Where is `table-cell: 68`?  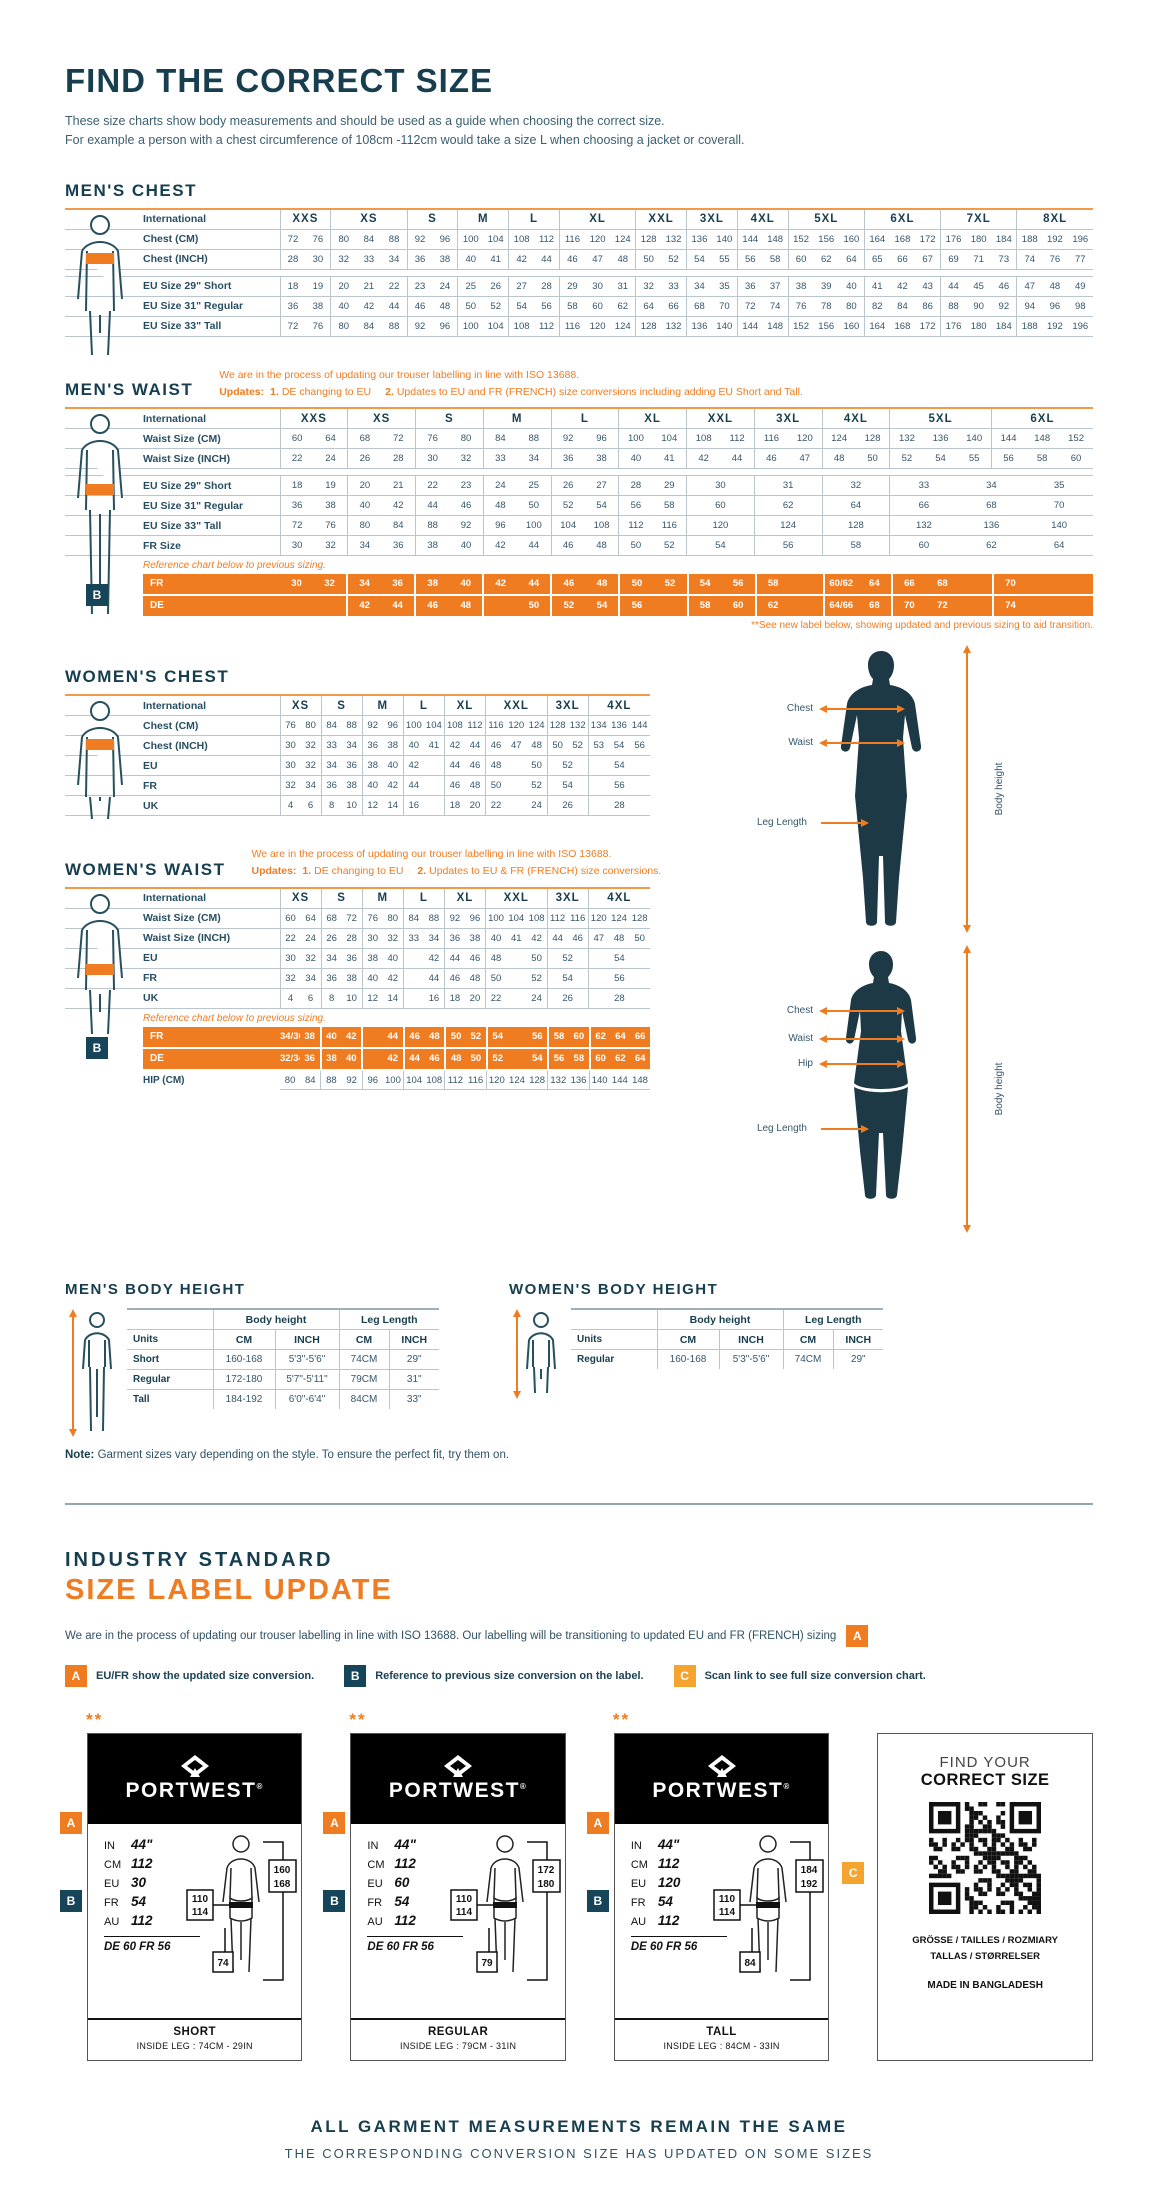
table-cell: 68 is located at coordinates (991, 506).